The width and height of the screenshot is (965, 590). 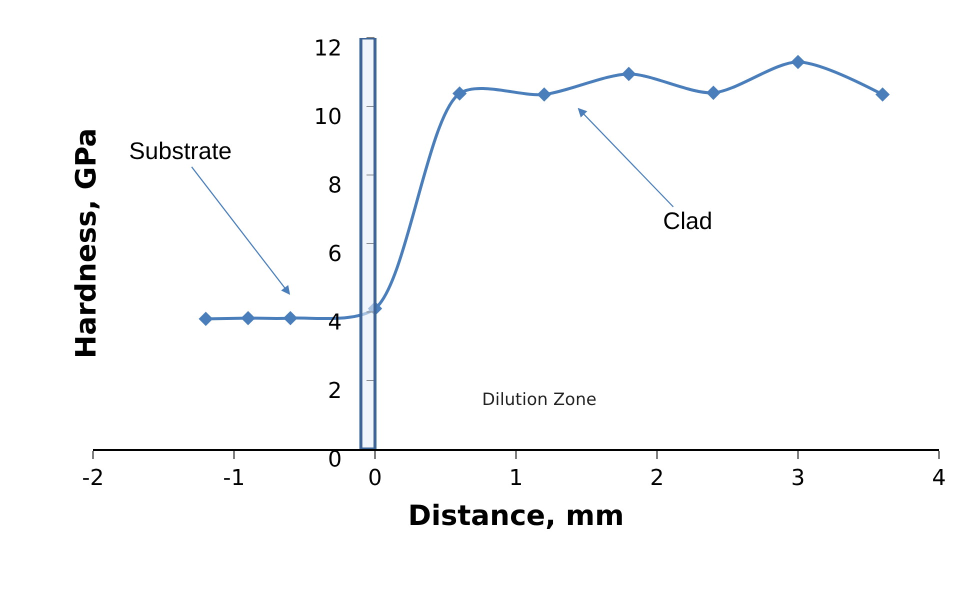 I want to click on y-tick-label: 12, so click(x=328, y=49).